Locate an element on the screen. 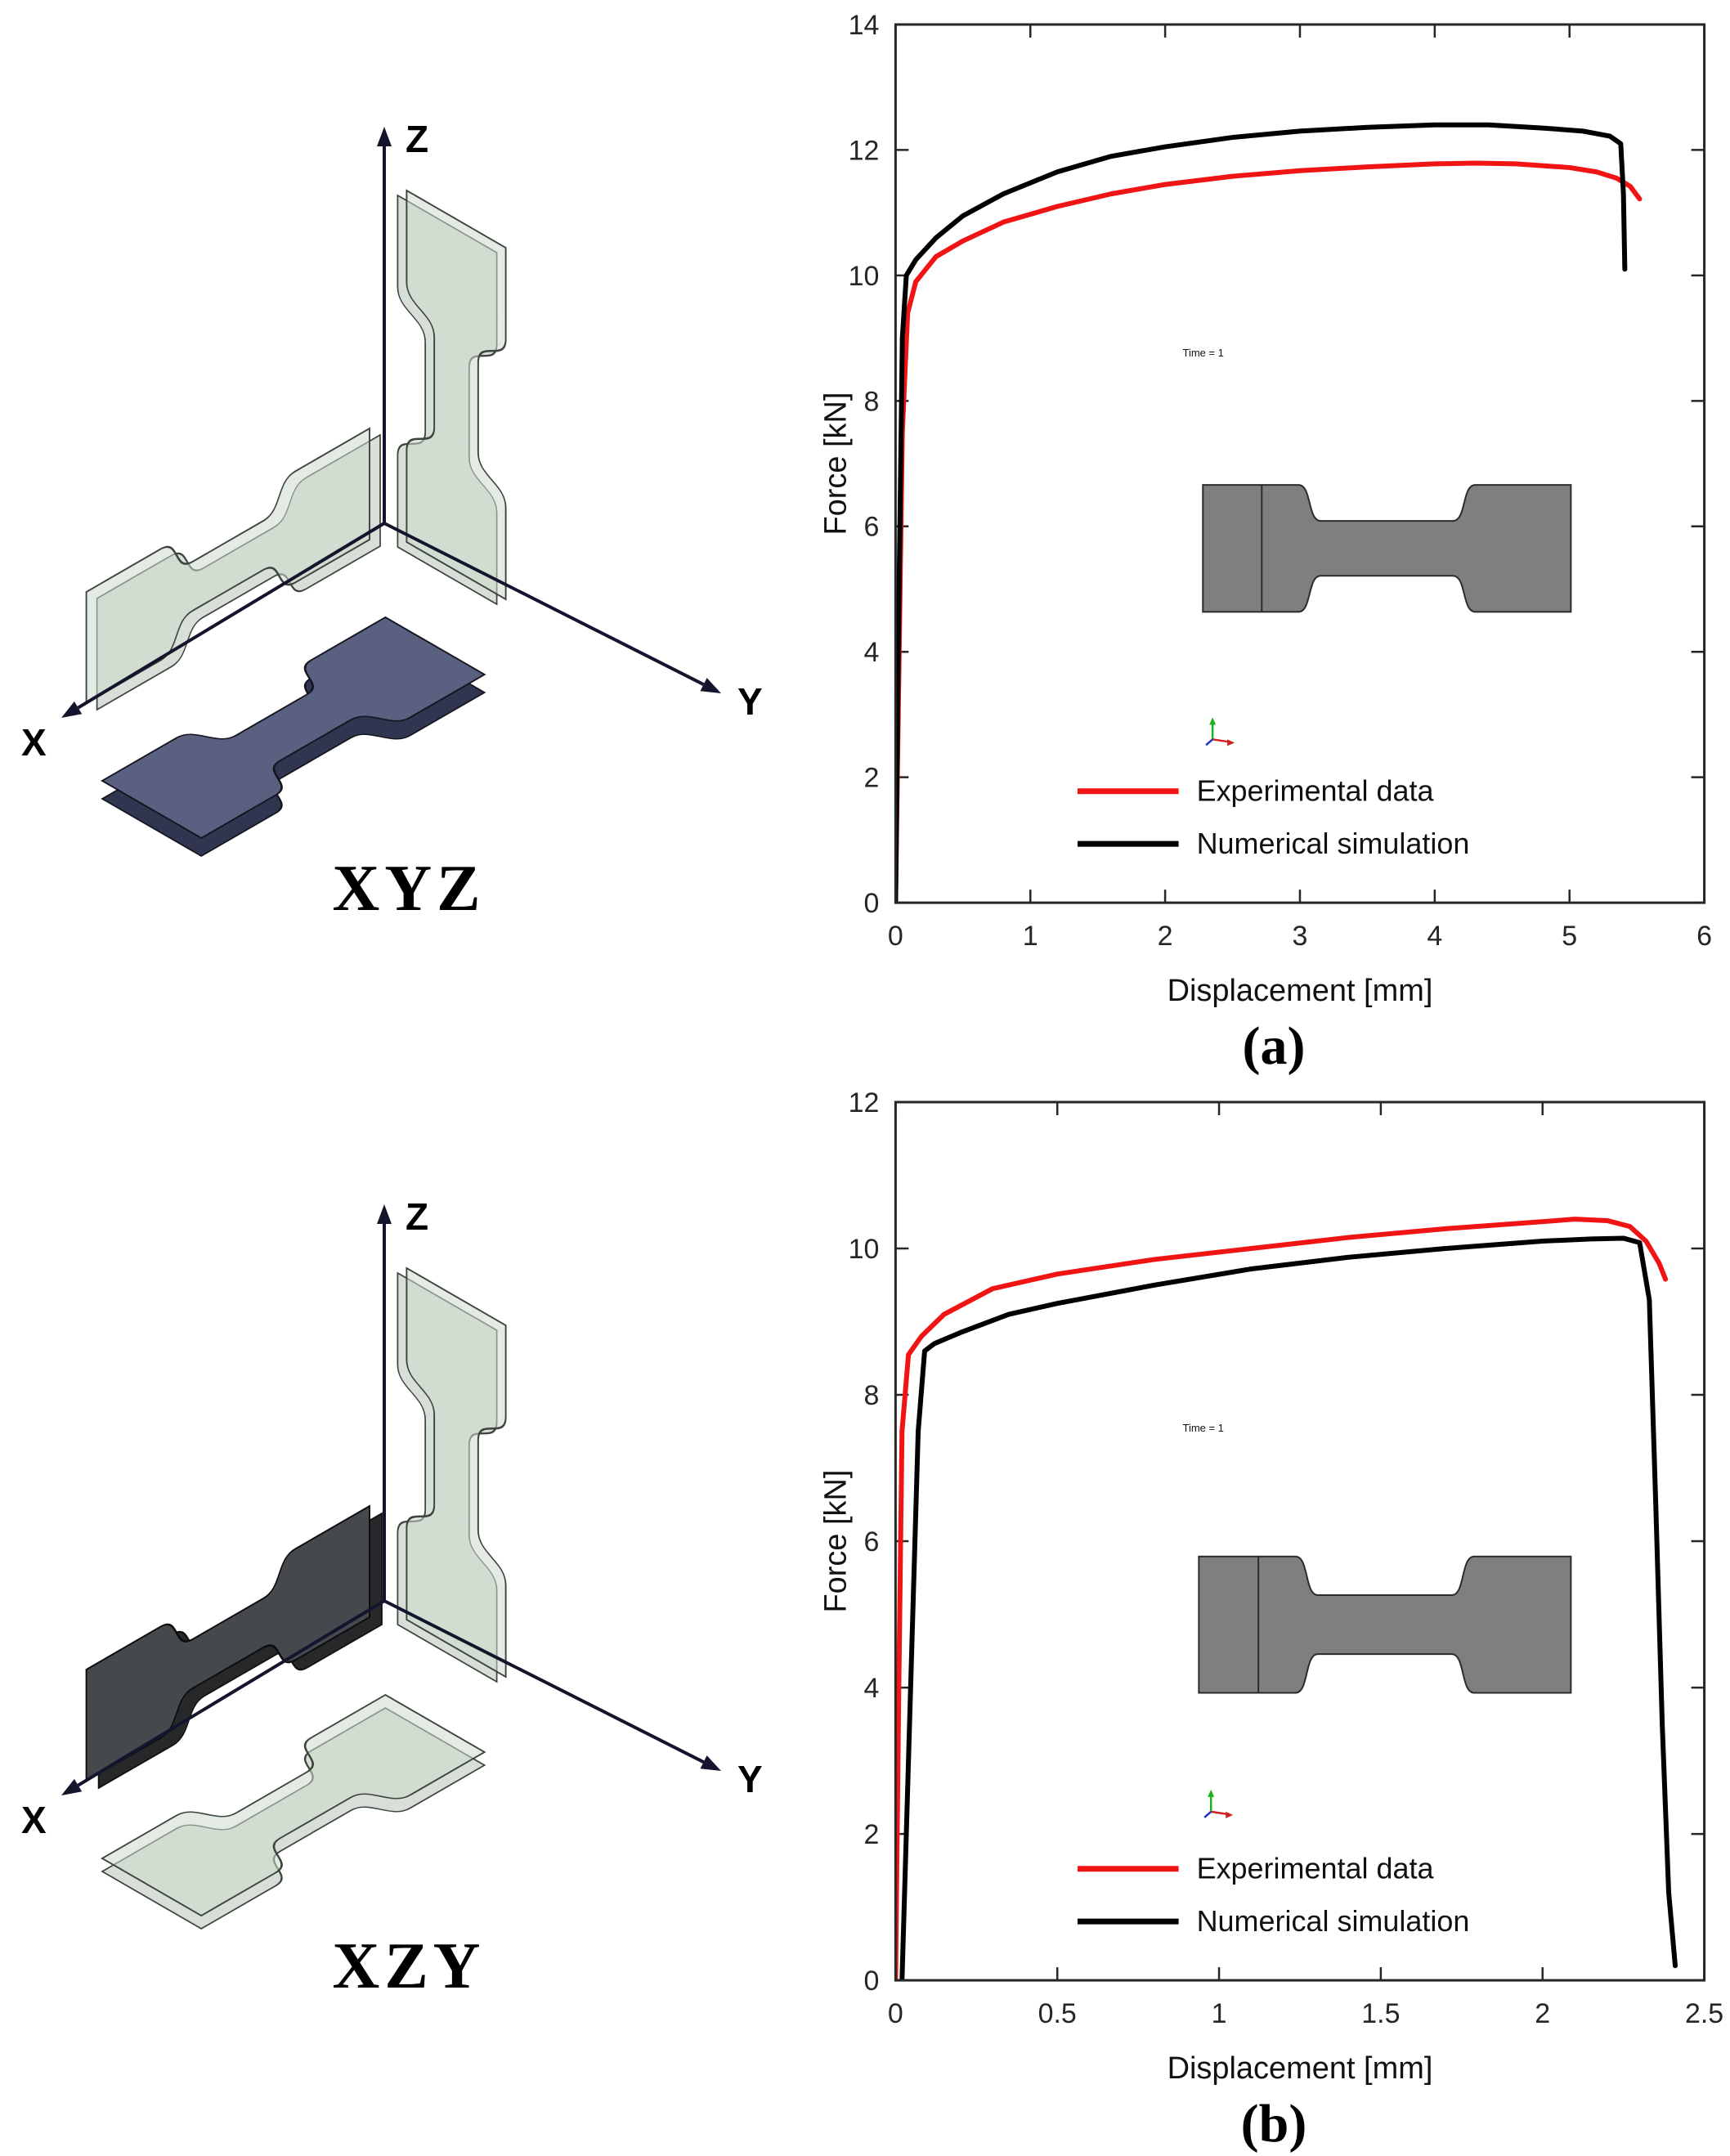 The height and width of the screenshot is (2156, 1730). specimen-orientation-diagram-xzy: Z X Y is located at coordinates (392, 1562).